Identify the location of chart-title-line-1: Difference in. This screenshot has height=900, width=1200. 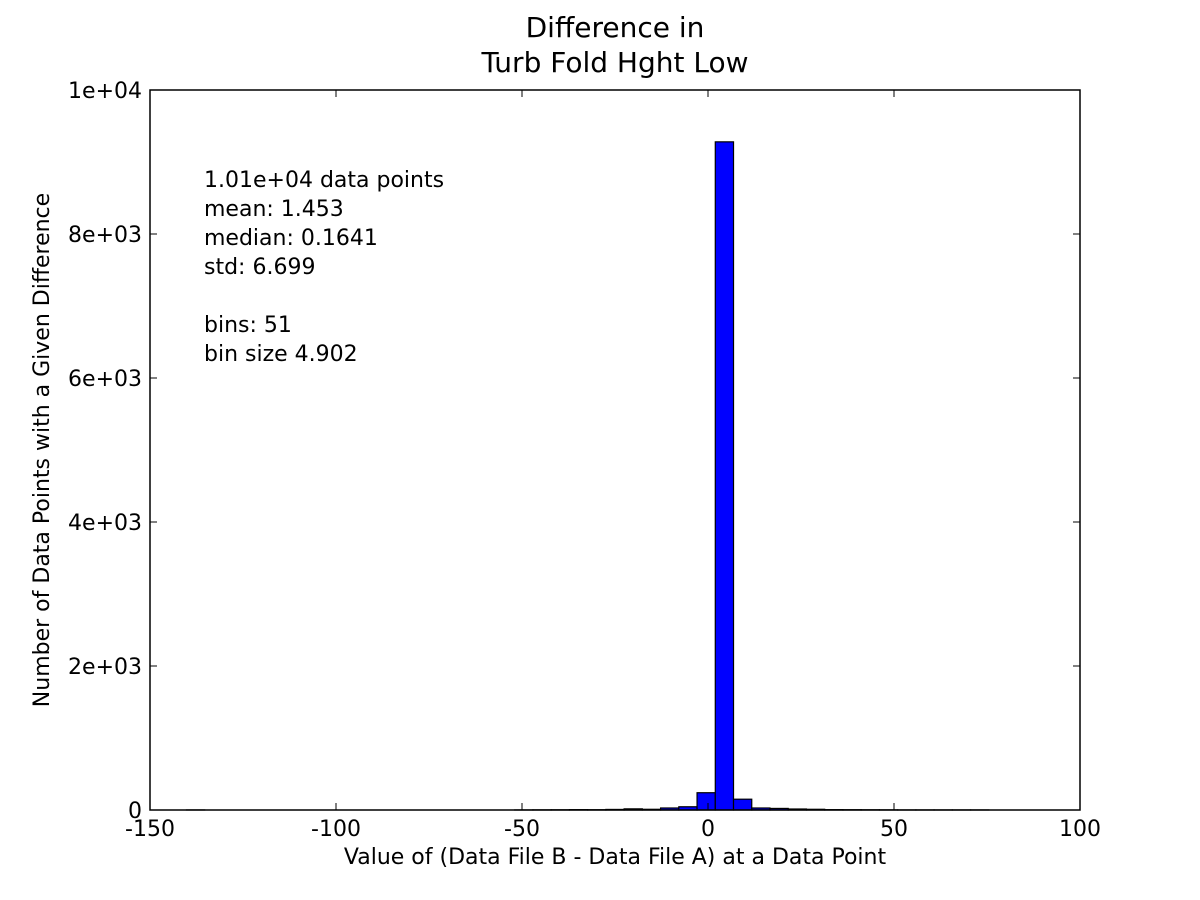
(615, 27).